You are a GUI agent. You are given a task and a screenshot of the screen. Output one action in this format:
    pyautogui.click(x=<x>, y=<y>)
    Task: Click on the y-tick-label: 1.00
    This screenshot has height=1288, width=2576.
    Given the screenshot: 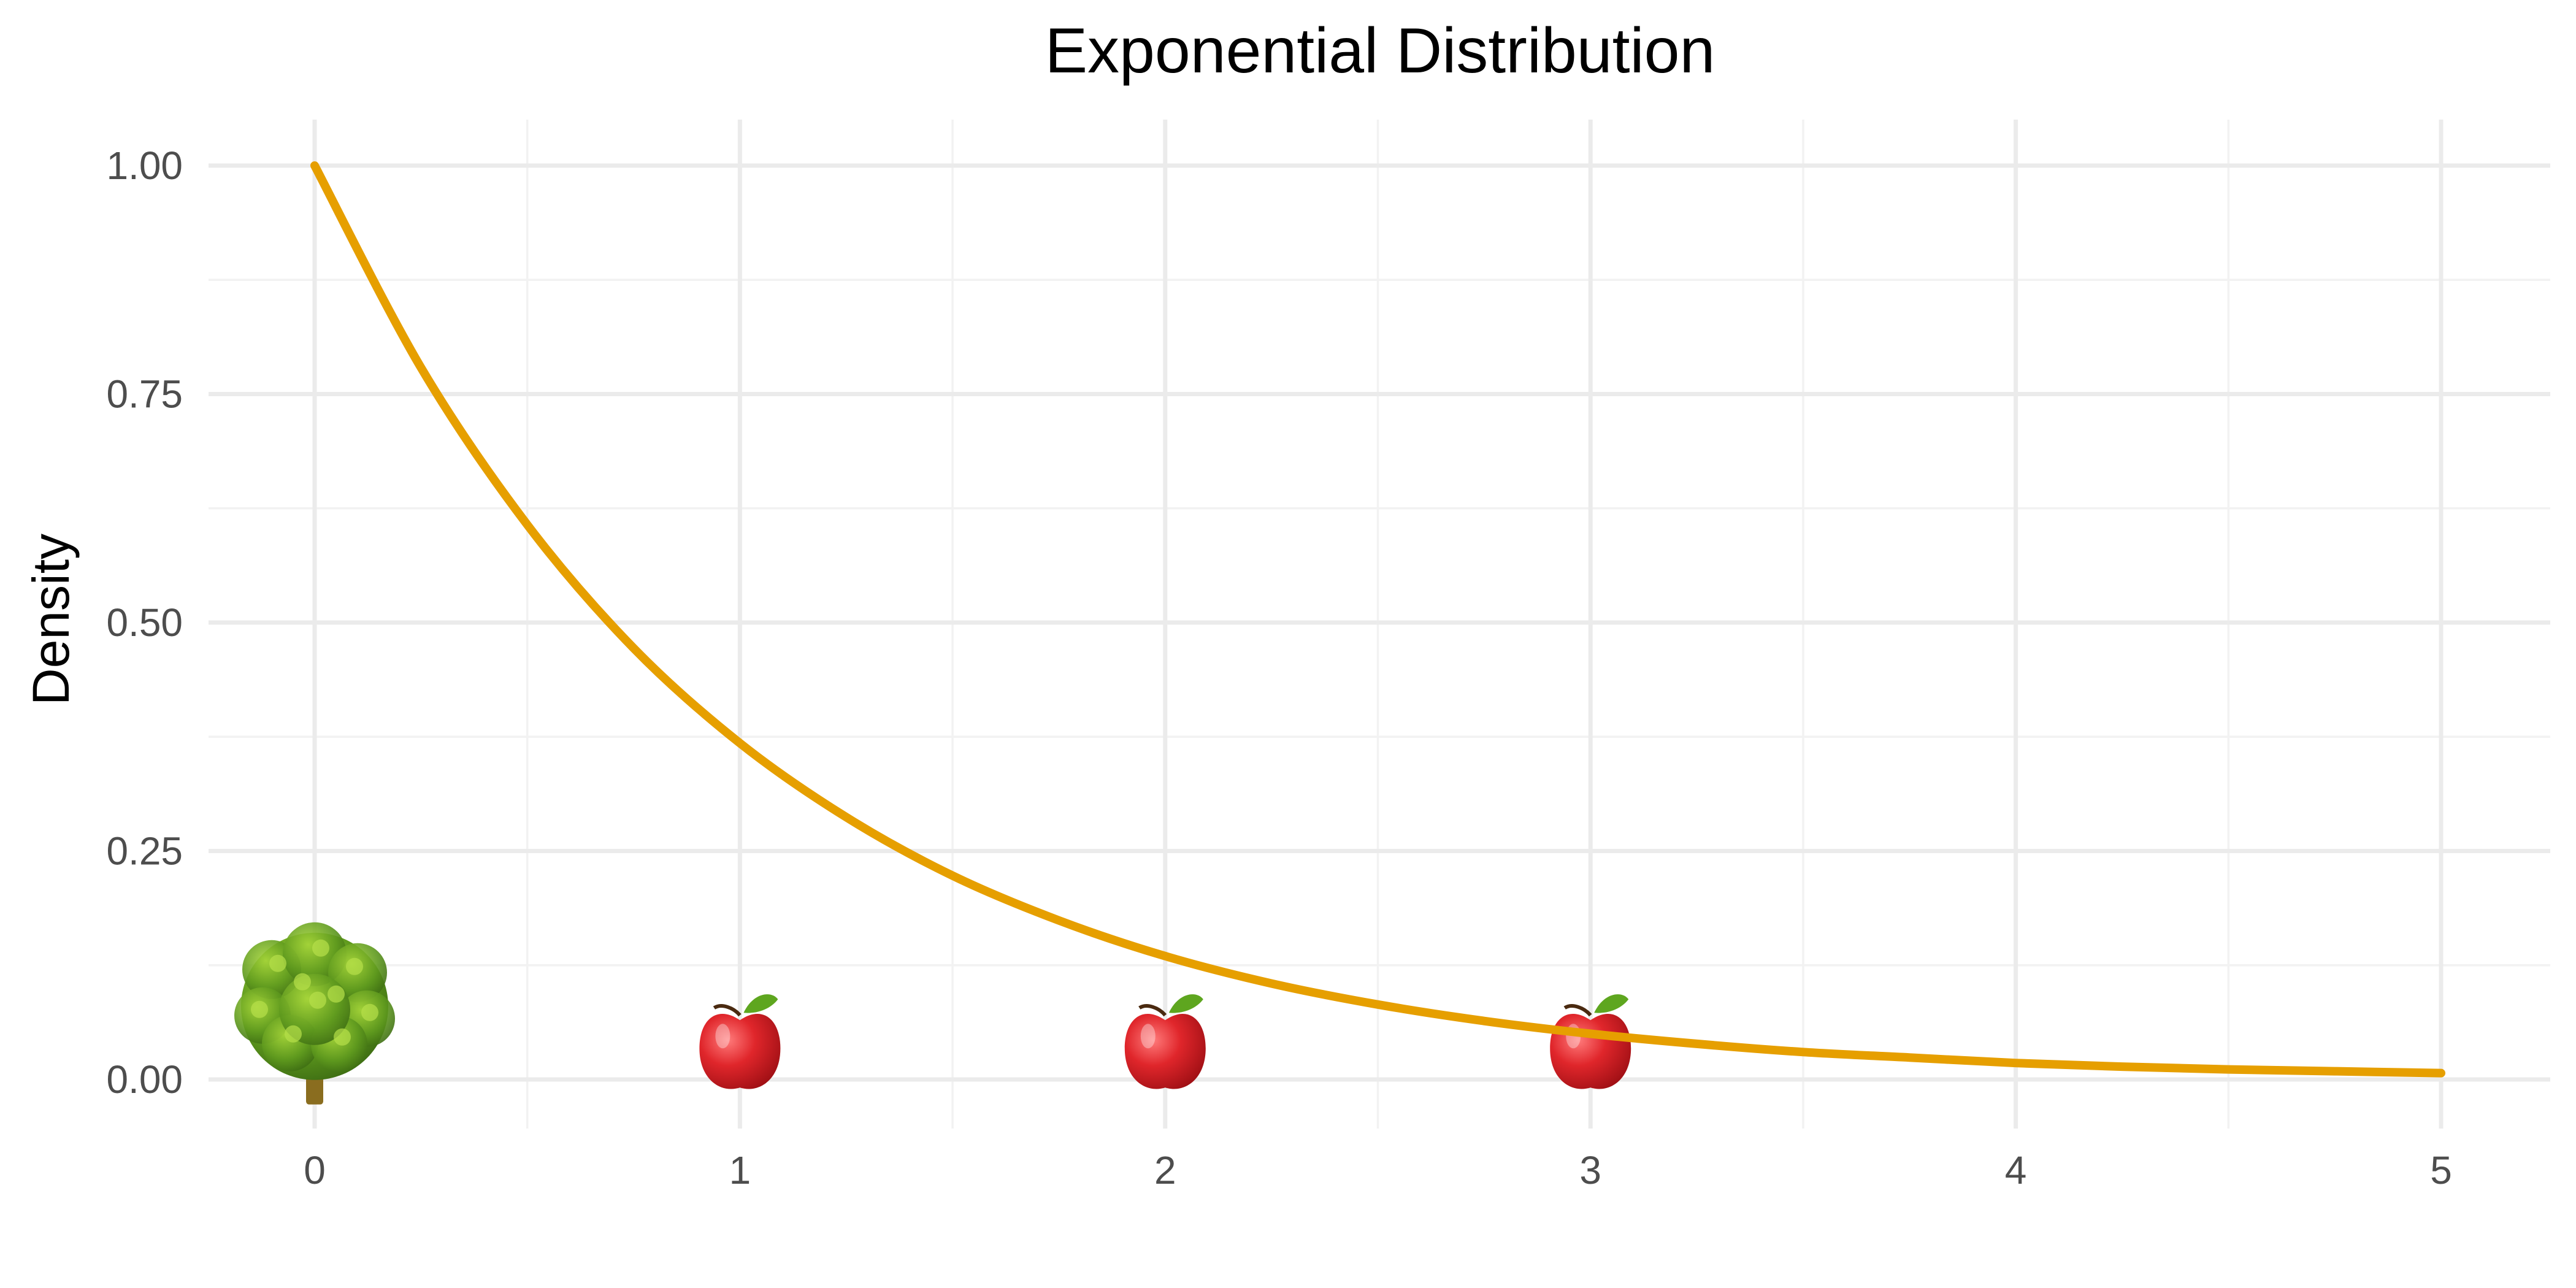 What is the action you would take?
    pyautogui.click(x=144, y=166)
    